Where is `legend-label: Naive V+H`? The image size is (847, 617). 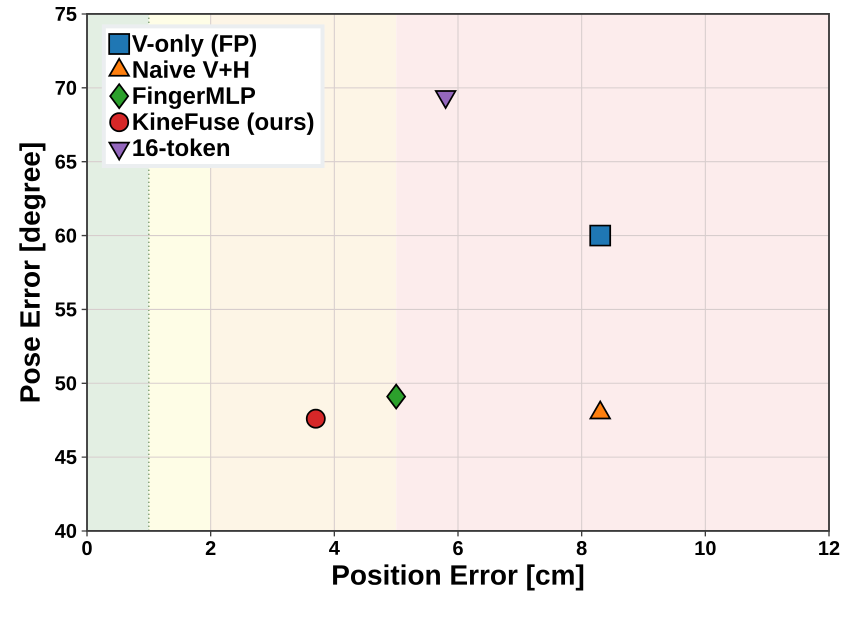 legend-label: Naive V+H is located at coordinates (190, 69).